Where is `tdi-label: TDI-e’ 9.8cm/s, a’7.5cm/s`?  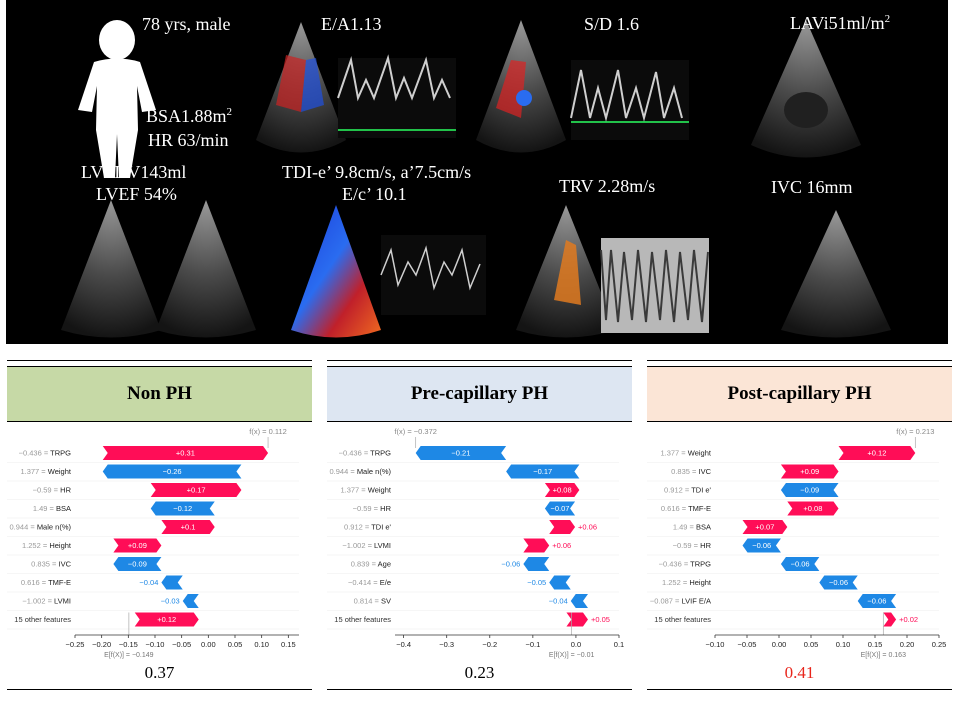 tdi-label: TDI-e’ 9.8cm/s, a’7.5cm/s is located at coordinates (377, 172).